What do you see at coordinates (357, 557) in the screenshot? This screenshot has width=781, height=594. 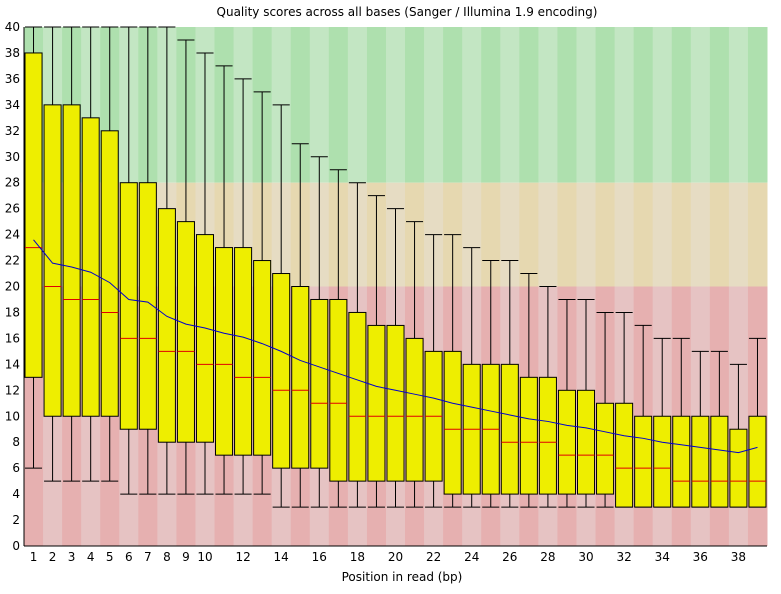 I see `x-tick-label: 18` at bounding box center [357, 557].